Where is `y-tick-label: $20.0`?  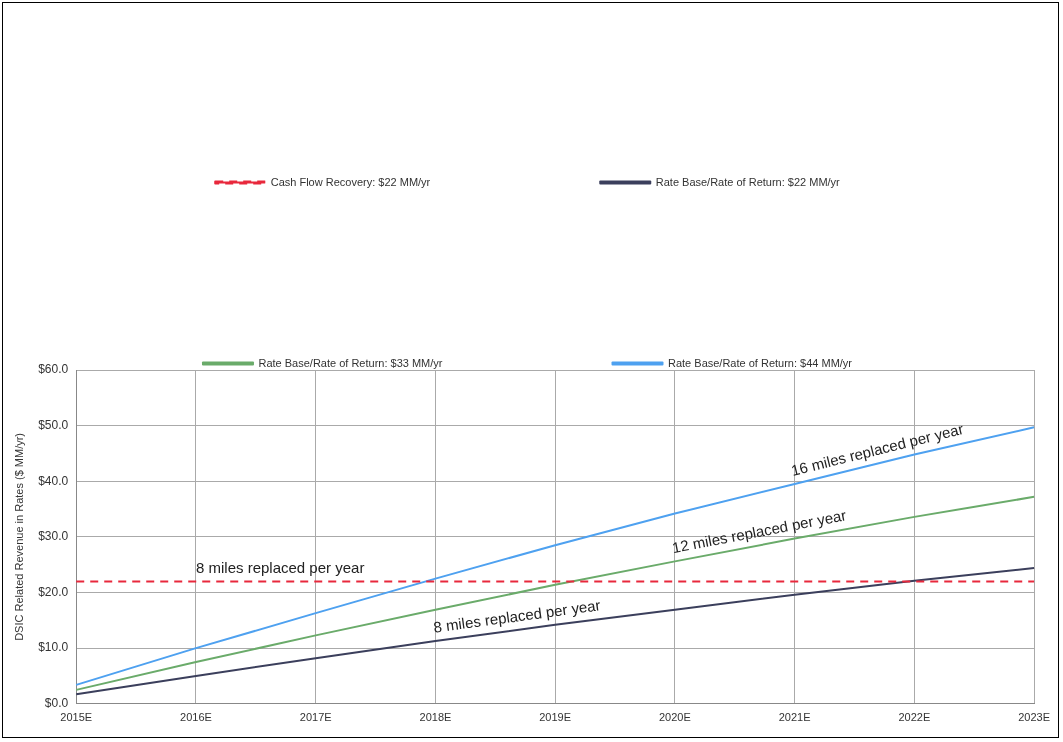
y-tick-label: $20.0 is located at coordinates (53, 591).